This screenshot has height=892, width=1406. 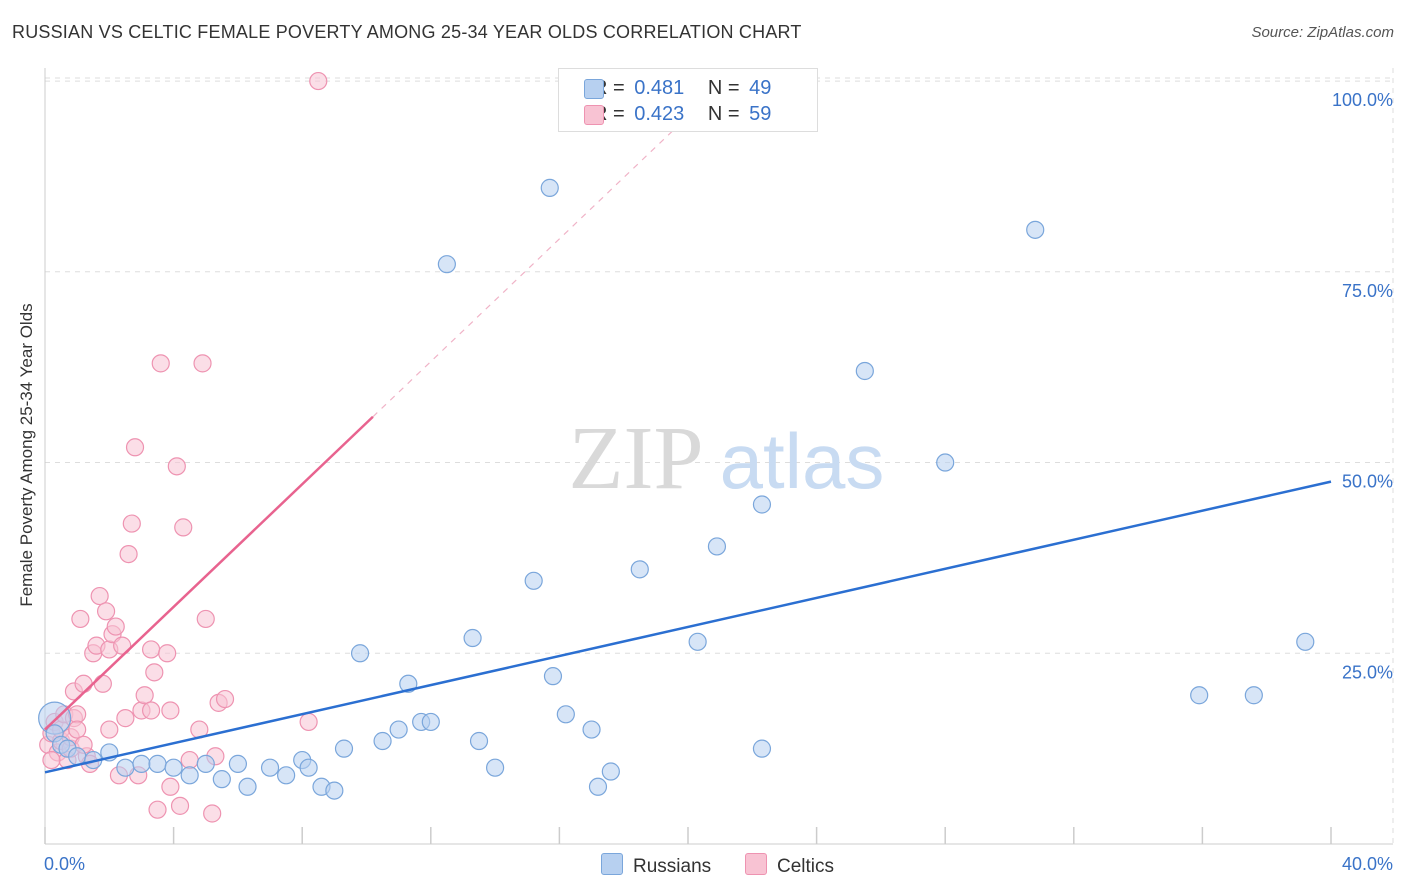 What do you see at coordinates (802, 461) in the screenshot?
I see `watermark-atlas: atlas` at bounding box center [802, 461].